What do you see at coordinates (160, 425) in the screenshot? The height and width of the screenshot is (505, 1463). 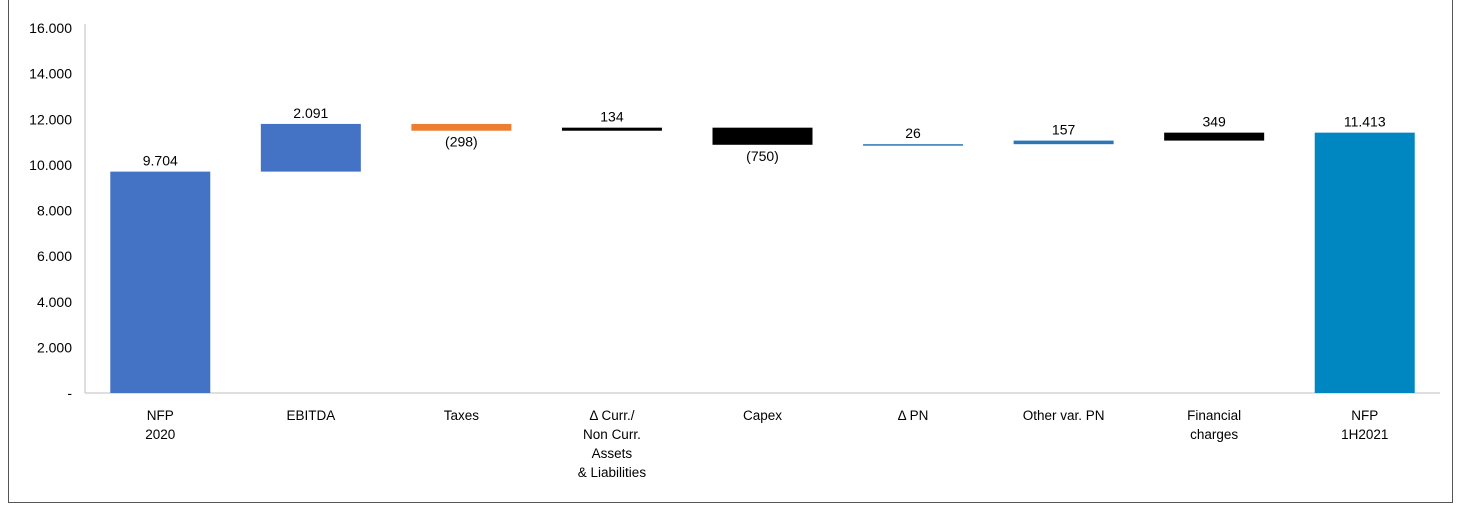 I see `x-tick-label: NFP 2020` at bounding box center [160, 425].